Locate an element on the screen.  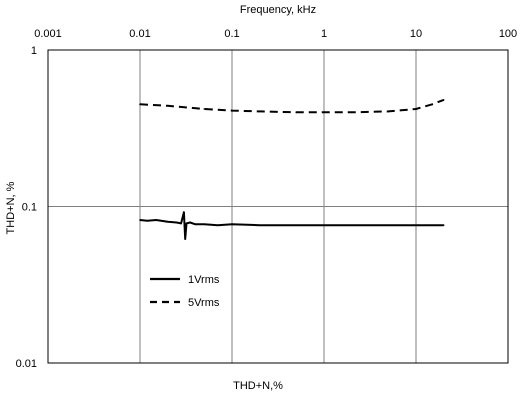
x-tick-labels: 0.001 0.01 0.1 1 10 100 is located at coordinates (275, 34).